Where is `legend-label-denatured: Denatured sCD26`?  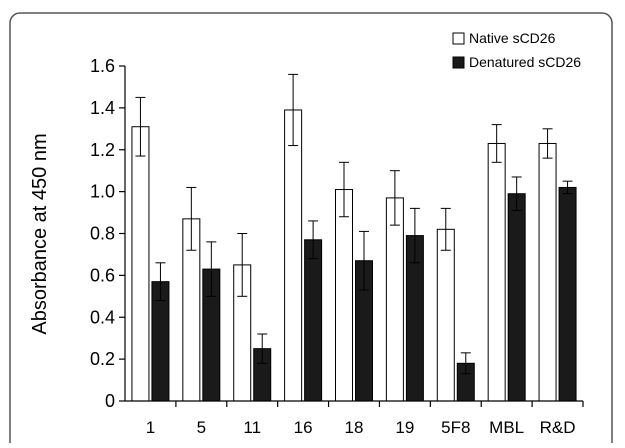
legend-label-denatured: Denatured sCD26 is located at coordinates (525, 62).